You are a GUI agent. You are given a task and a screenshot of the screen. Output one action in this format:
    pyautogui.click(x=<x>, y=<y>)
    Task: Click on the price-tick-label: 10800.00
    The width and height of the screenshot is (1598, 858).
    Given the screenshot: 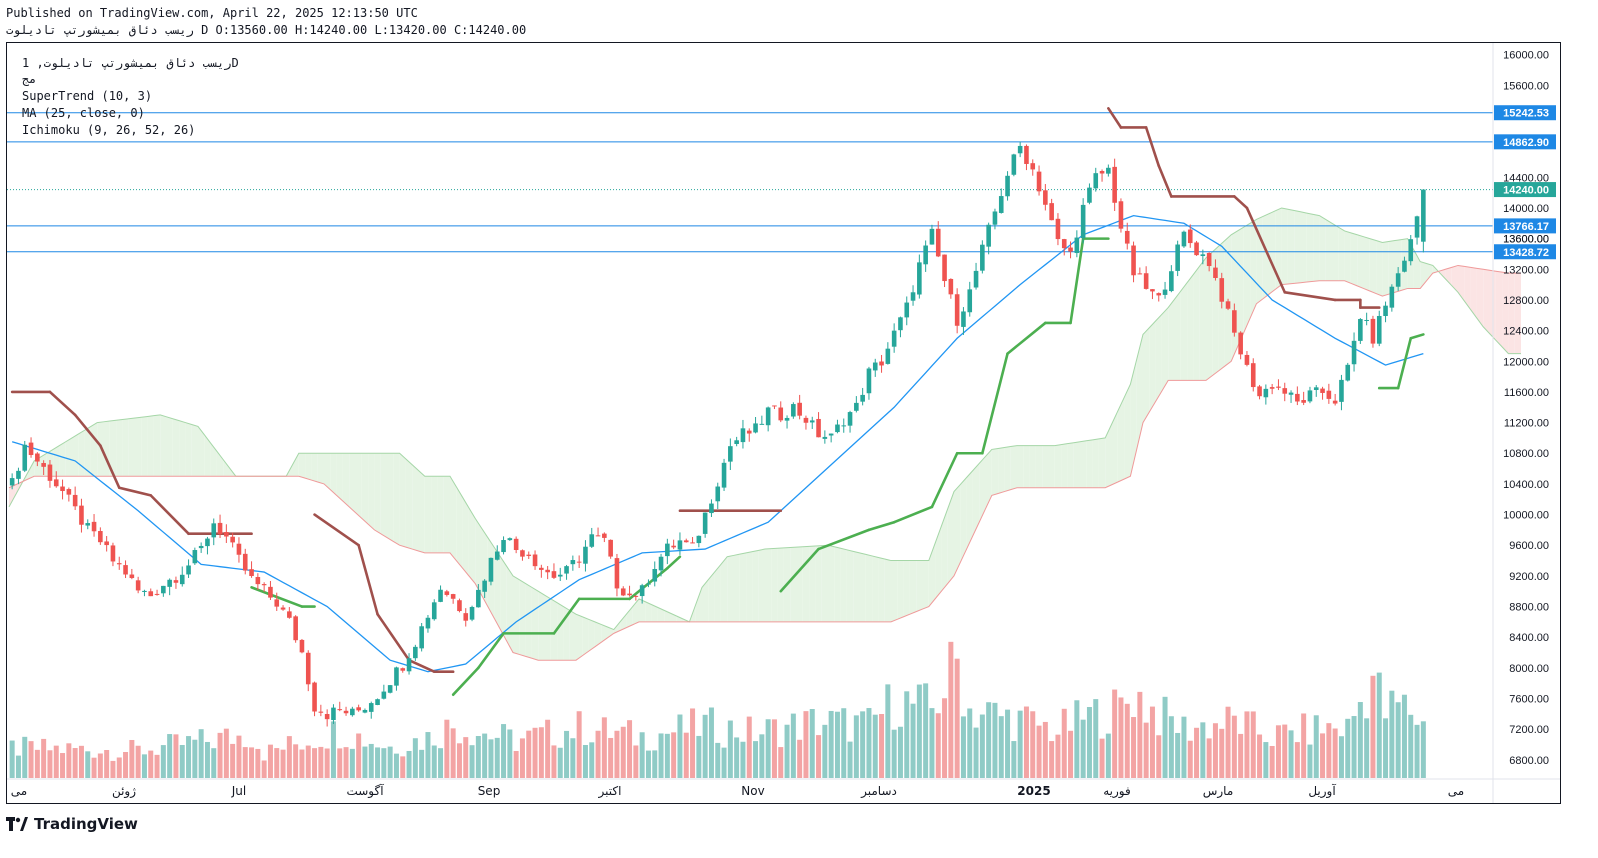 What is the action you would take?
    pyautogui.click(x=1526, y=454)
    